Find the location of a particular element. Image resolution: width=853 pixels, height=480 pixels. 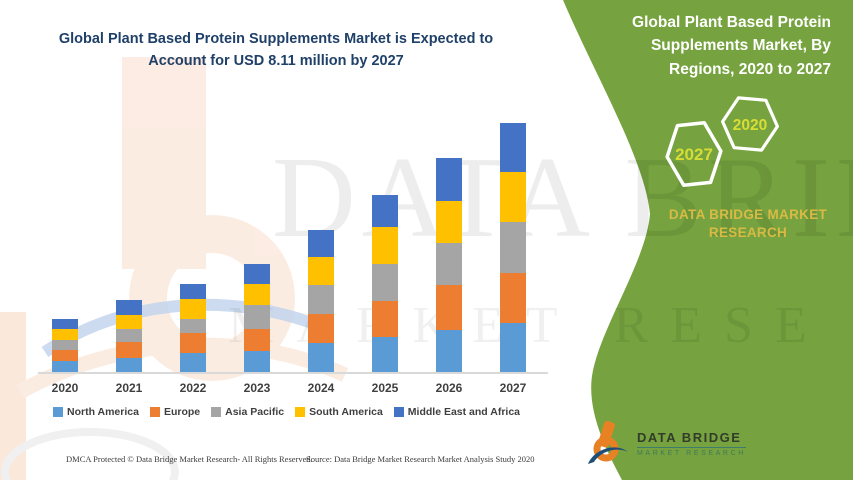

bar-2021 is located at coordinates (129, 335).